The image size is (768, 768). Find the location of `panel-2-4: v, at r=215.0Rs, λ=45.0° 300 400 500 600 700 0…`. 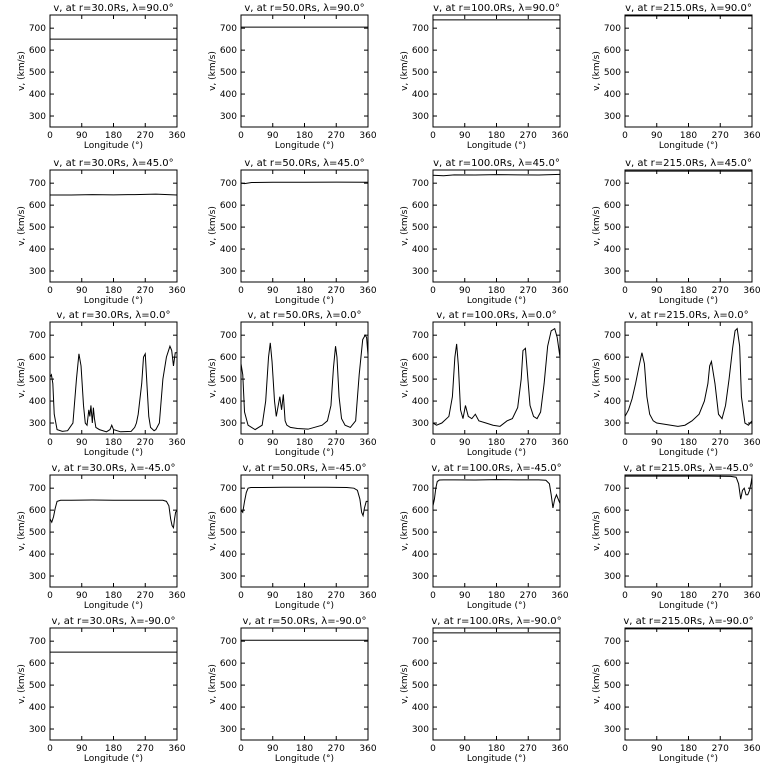

panel-2-4: v, at r=215.0Rs, λ=45.0° 300 400 500 600 700 0… is located at coordinates (676, 232).